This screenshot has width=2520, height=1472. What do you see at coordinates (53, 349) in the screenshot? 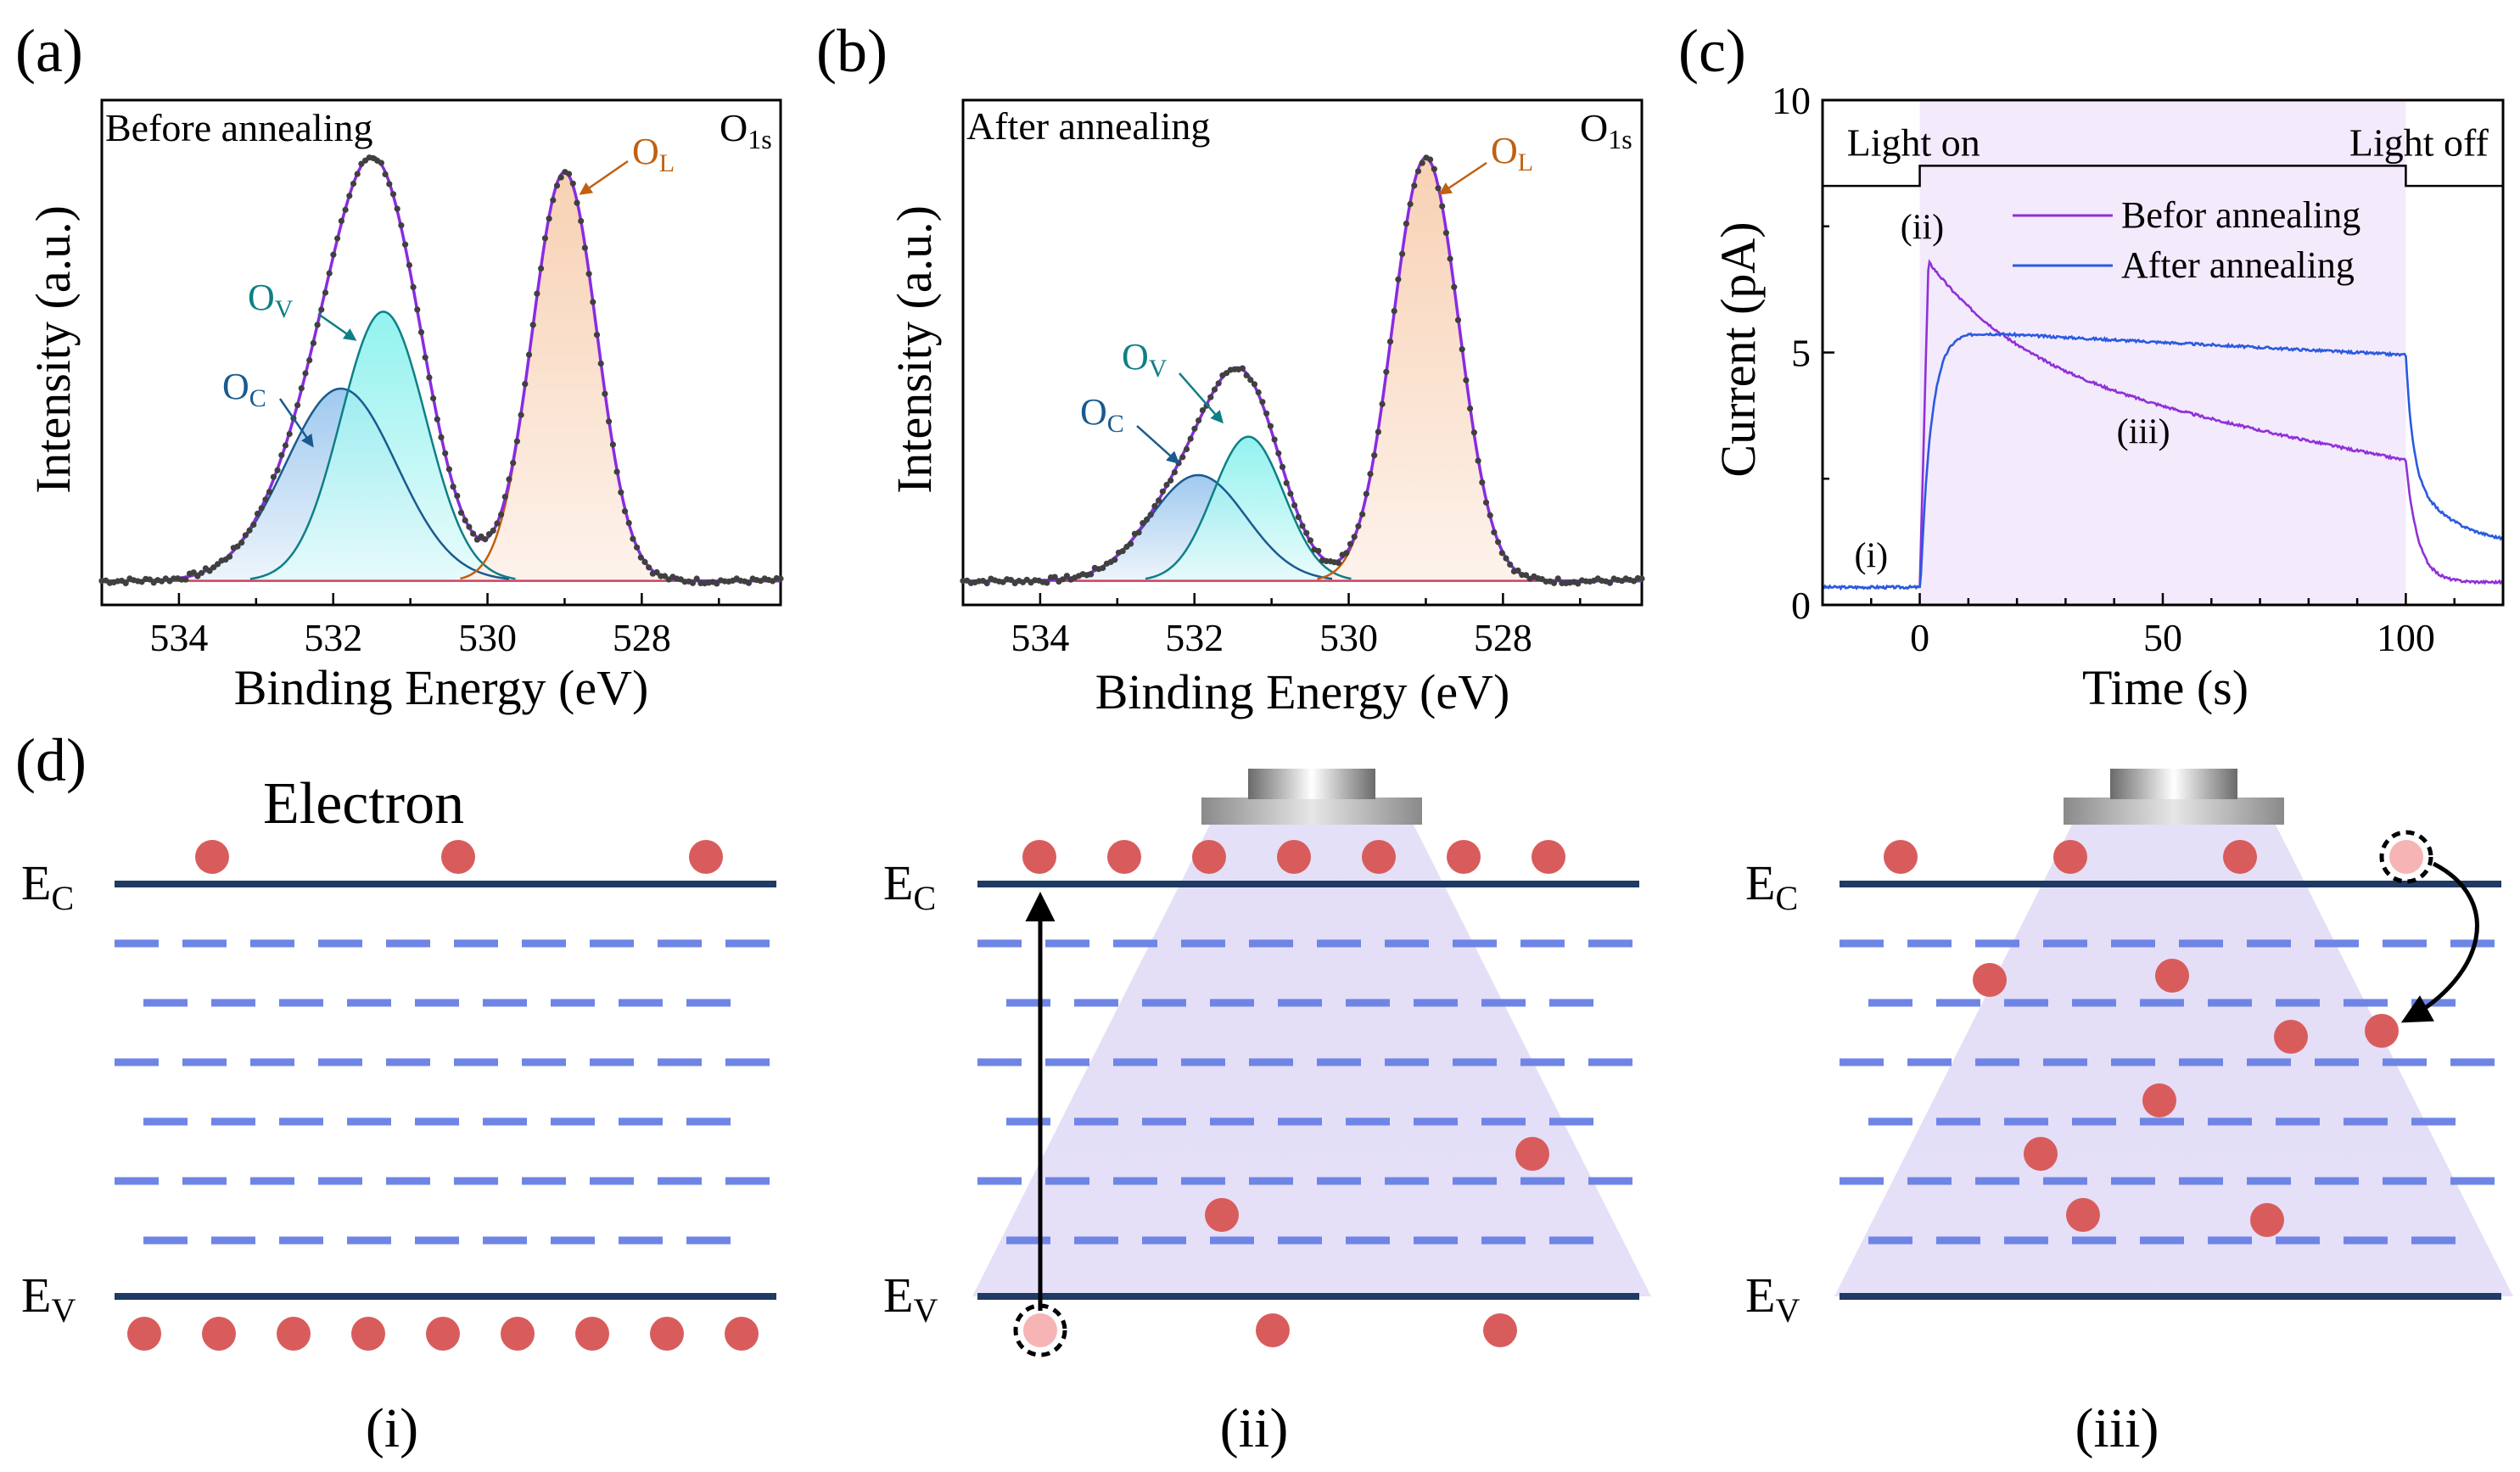
I see `y-axis-label-a: Intensity (a.u.)` at bounding box center [53, 349].